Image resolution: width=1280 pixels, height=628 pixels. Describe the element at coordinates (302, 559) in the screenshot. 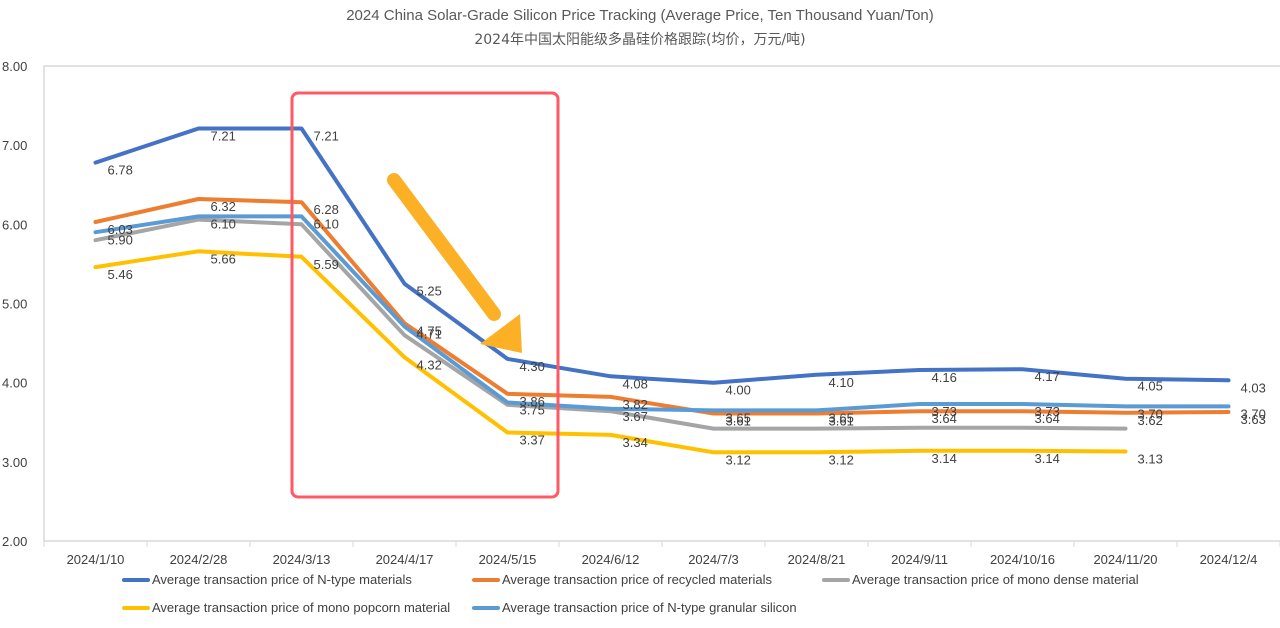

I see `x-tick-label: 2024/3/13` at that location.